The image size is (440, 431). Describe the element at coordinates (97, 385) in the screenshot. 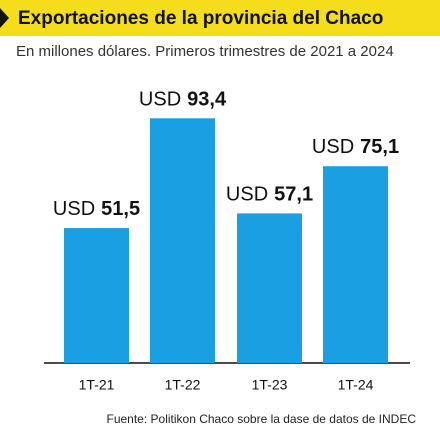

I see `x-tick-label: 1T-21` at that location.